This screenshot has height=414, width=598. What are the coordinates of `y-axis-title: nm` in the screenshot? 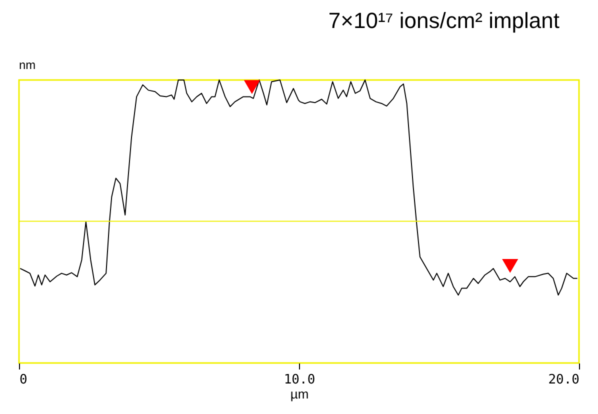 It's located at (27, 65).